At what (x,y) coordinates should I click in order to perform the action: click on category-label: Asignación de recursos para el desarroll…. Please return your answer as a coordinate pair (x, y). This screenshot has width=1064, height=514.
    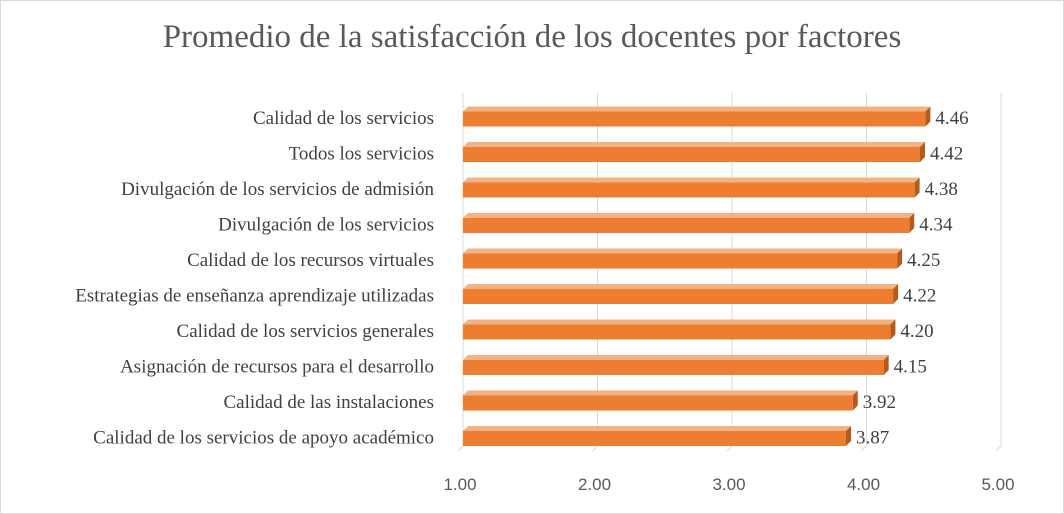
    Looking at the image, I should click on (277, 367).